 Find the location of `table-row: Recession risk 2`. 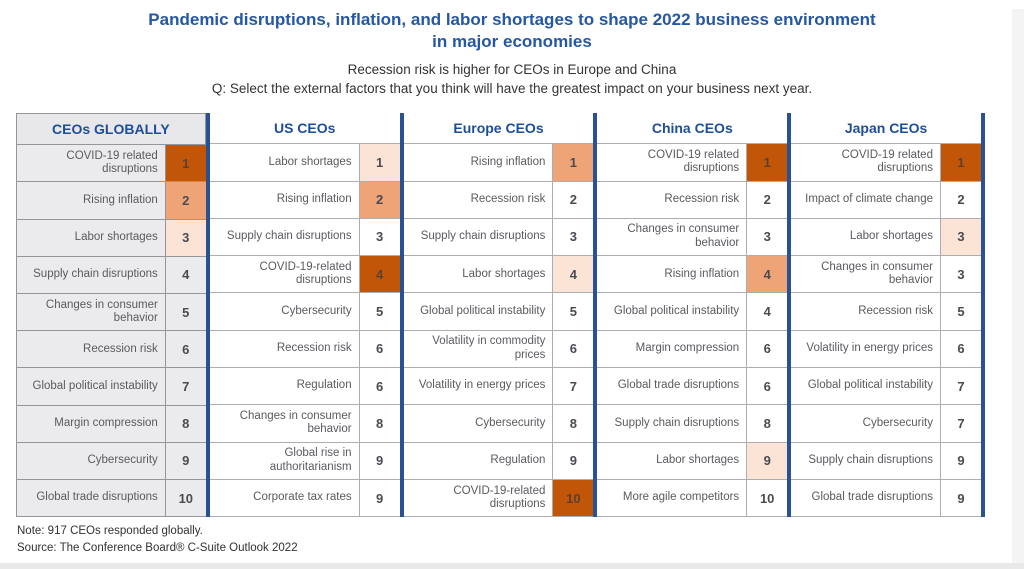

table-row: Recession risk 2 is located at coordinates (498, 200).